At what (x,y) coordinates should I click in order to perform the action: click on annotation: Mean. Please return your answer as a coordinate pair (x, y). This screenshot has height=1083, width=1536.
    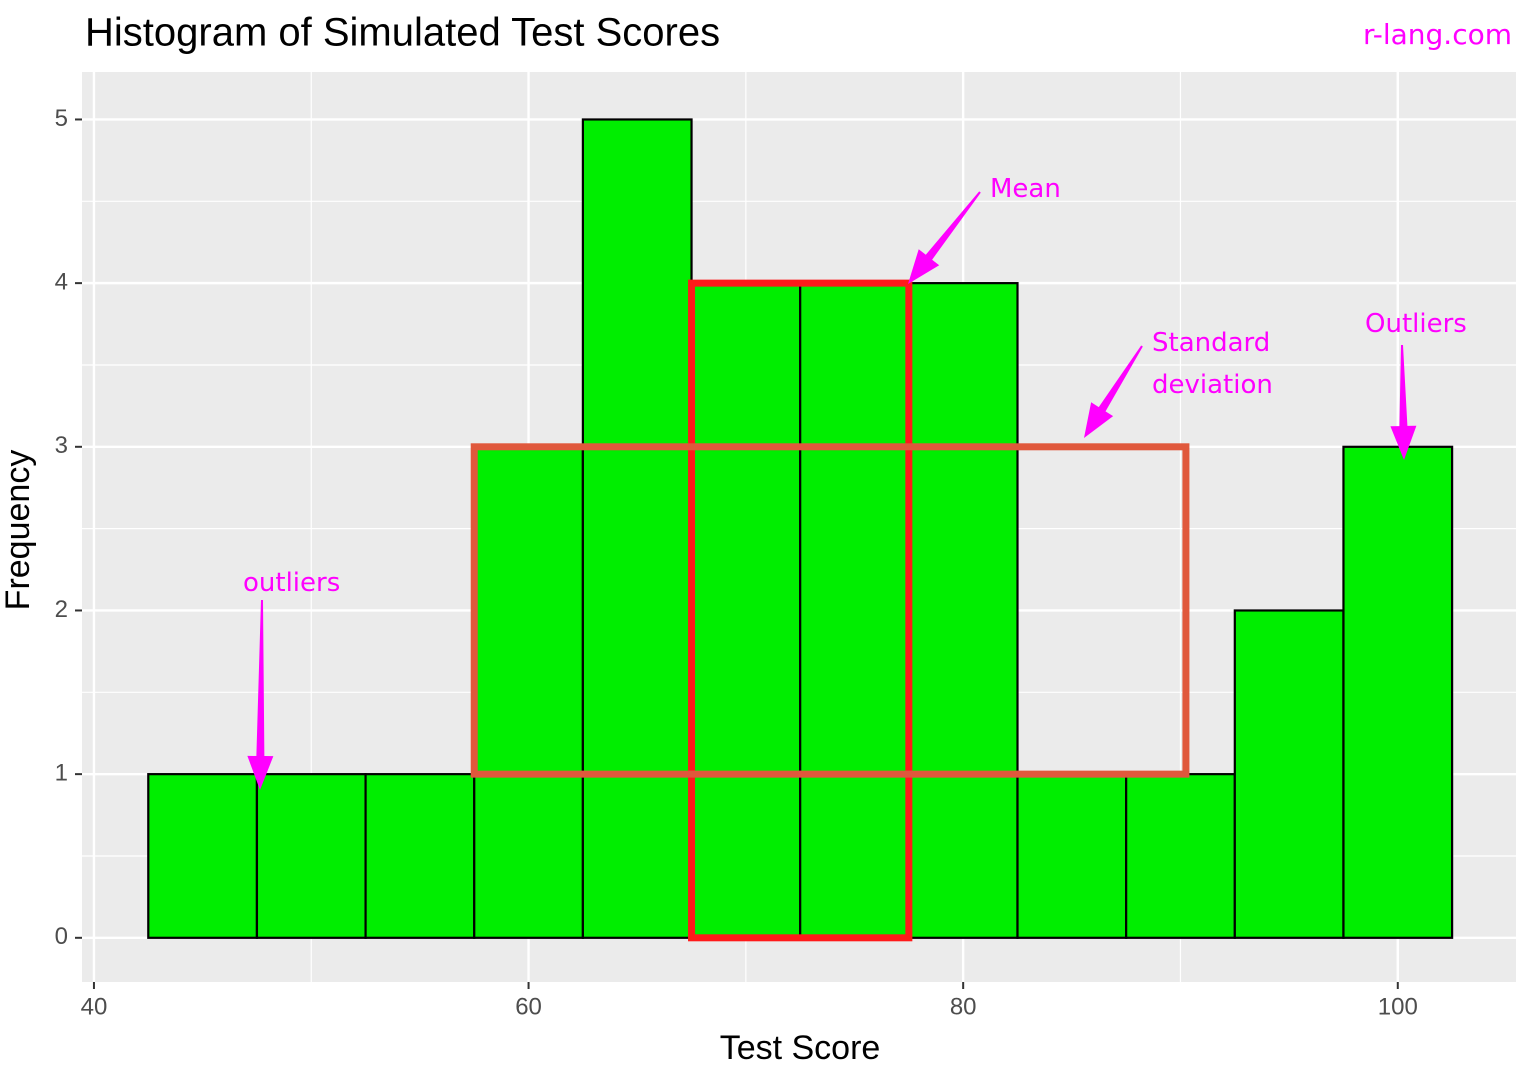
    Looking at the image, I should click on (1025, 189).